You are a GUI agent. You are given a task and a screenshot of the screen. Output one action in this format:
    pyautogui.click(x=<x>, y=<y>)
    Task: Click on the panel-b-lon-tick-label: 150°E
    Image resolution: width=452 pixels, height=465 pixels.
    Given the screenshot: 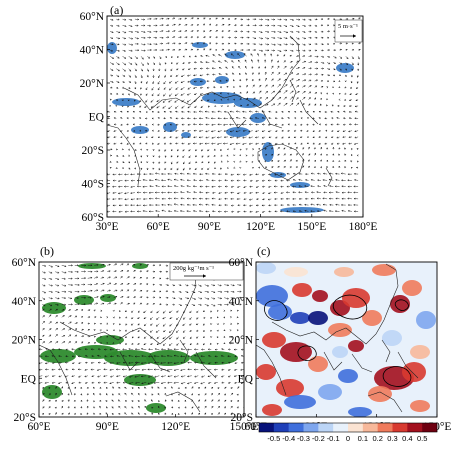 What is the action you would take?
    pyautogui.click(x=244, y=427)
    